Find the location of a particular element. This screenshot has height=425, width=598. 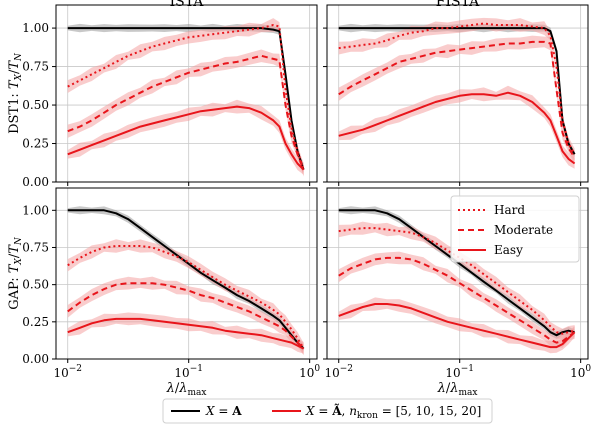

inner-legend: Hard Moderate Easy is located at coordinates (515, 229).